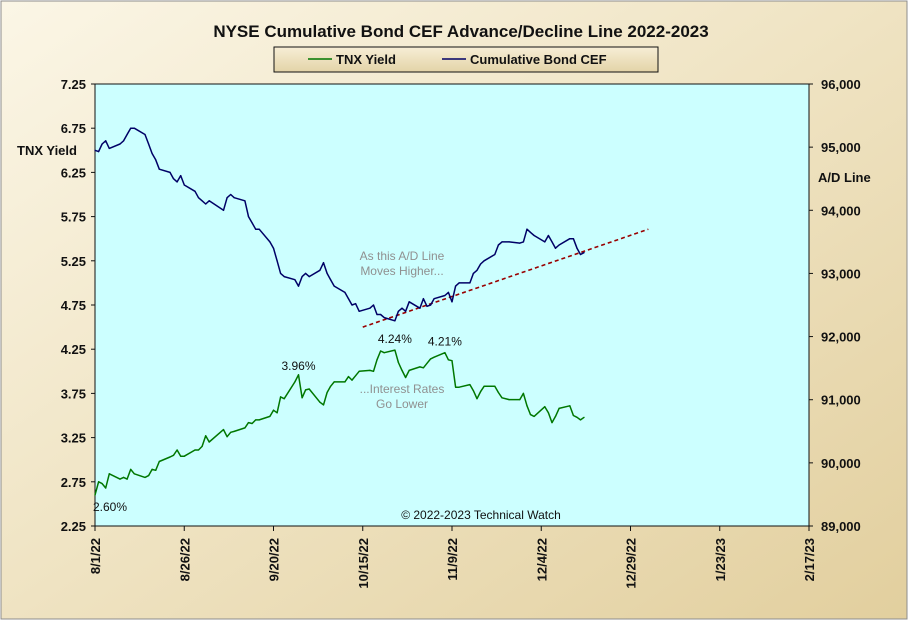 The width and height of the screenshot is (911, 628). I want to click on trendline, so click(505, 278).